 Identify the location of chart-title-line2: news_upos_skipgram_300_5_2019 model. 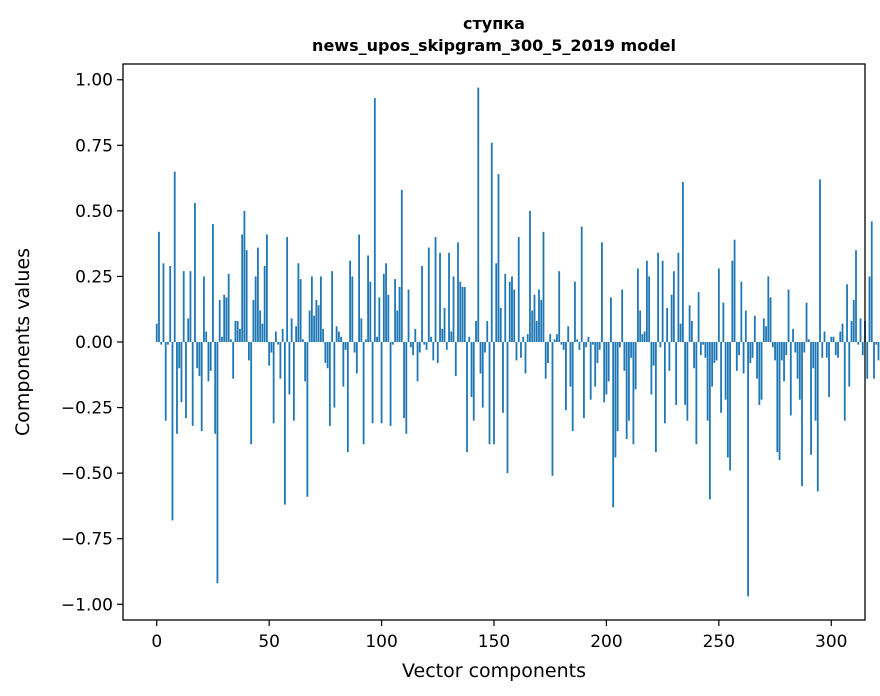
(494, 45).